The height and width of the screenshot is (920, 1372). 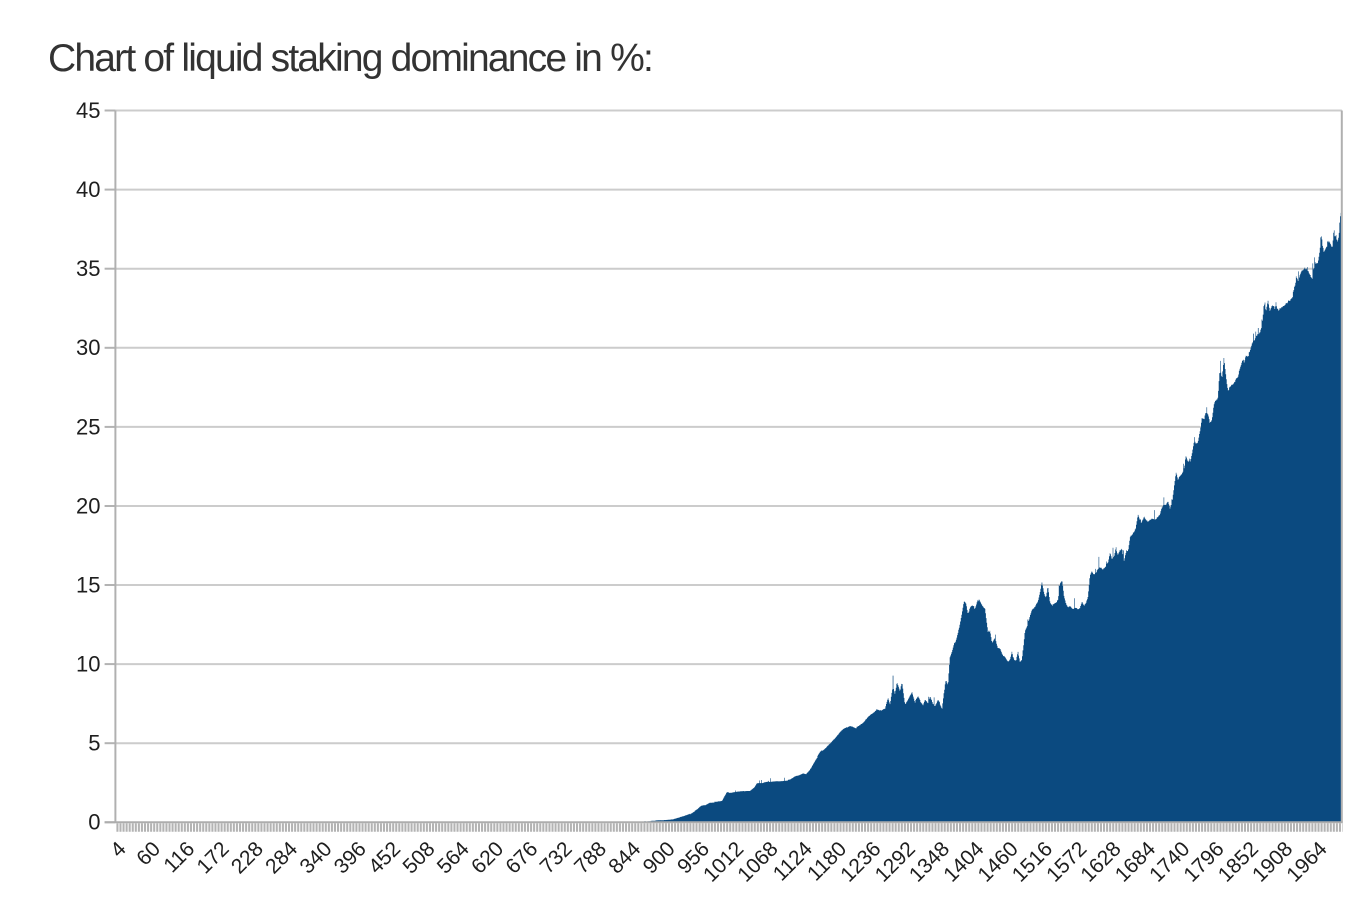 What do you see at coordinates (88, 584) in the screenshot?
I see `svg-text: 15` at bounding box center [88, 584].